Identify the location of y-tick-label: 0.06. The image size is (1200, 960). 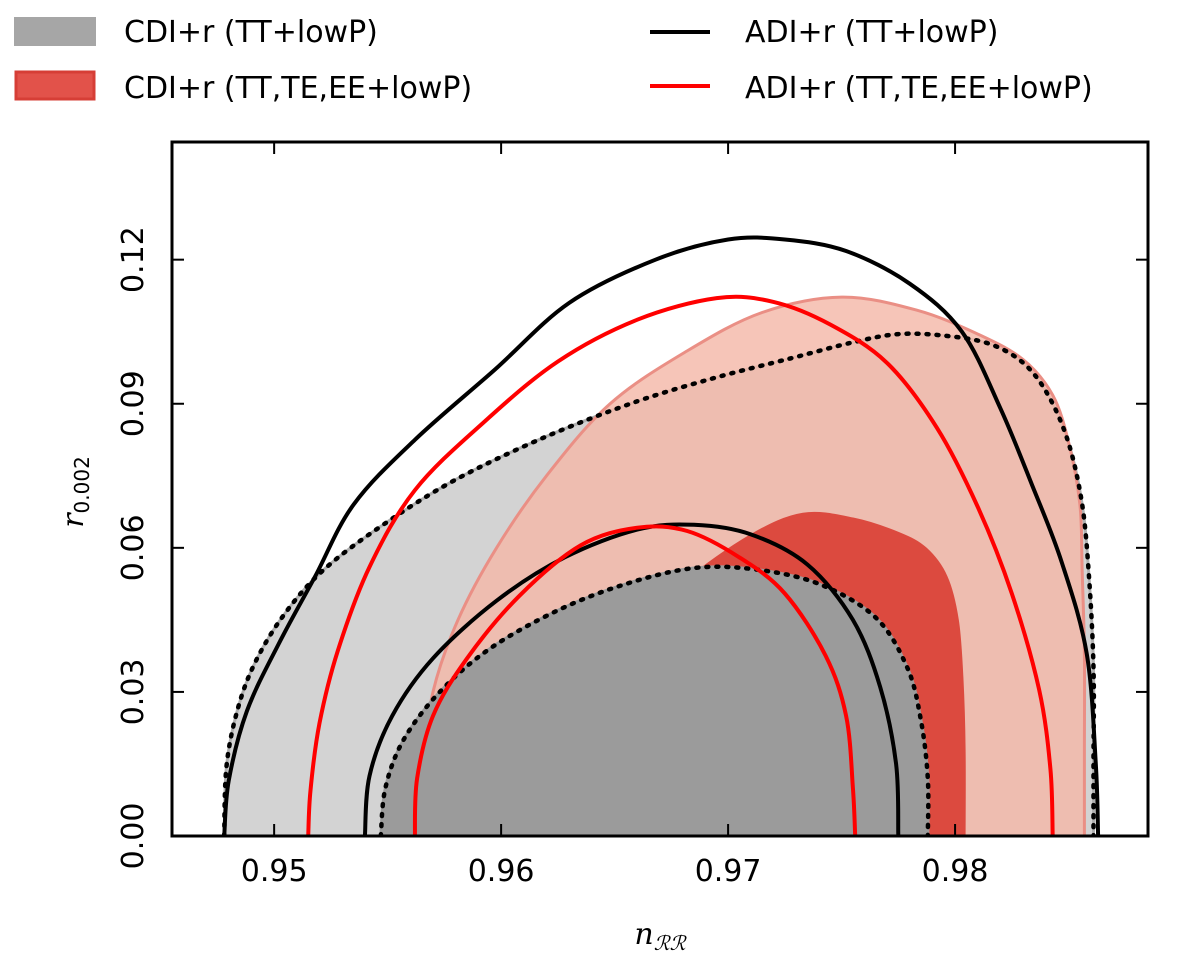
(133, 547).